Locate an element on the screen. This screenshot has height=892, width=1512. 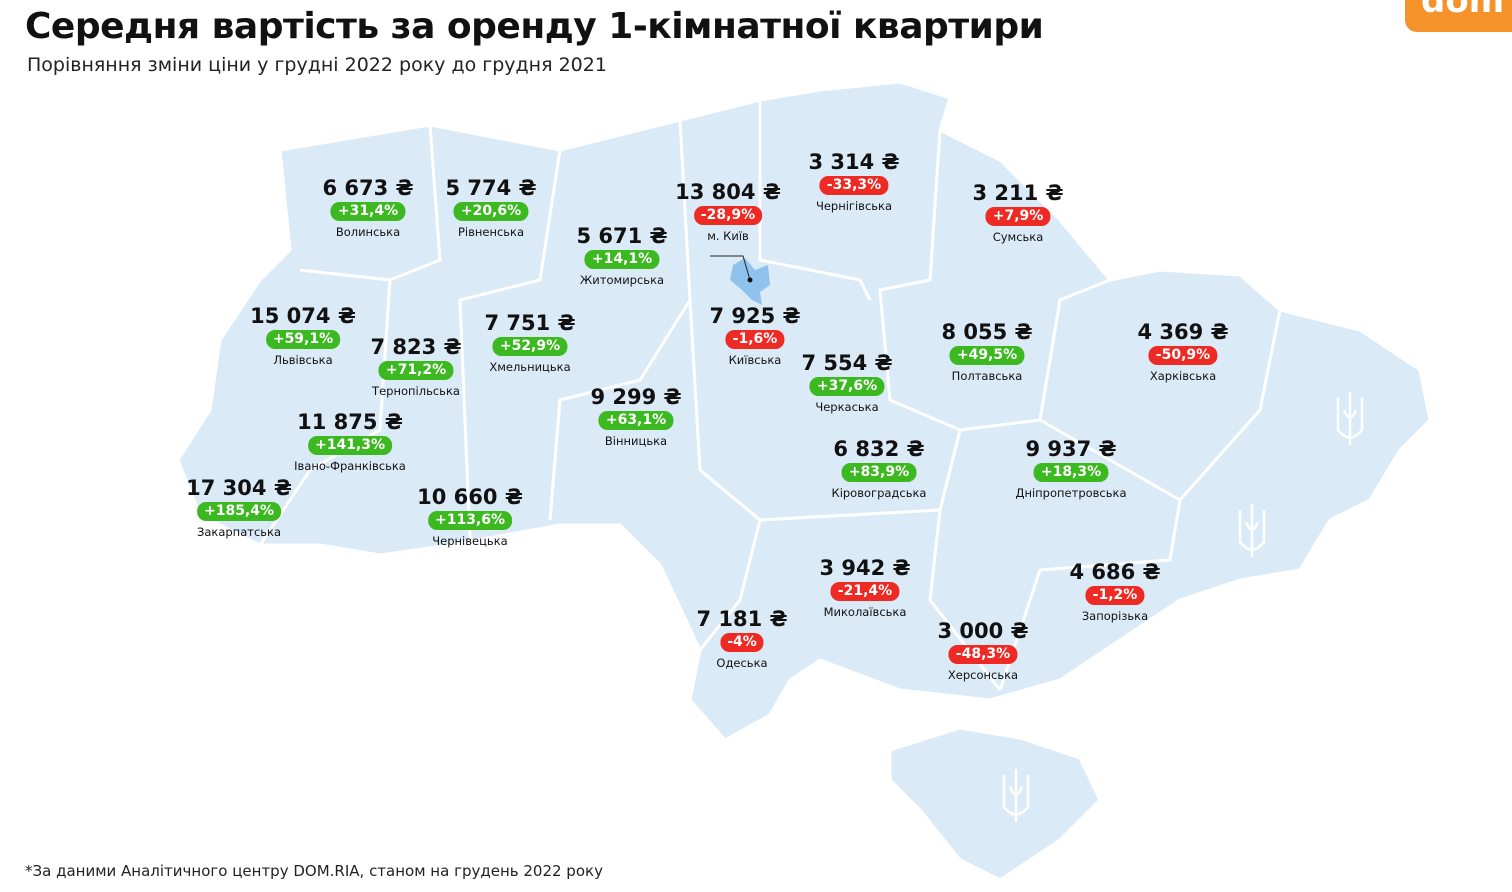
region-name: м. Київ is located at coordinates (728, 236).